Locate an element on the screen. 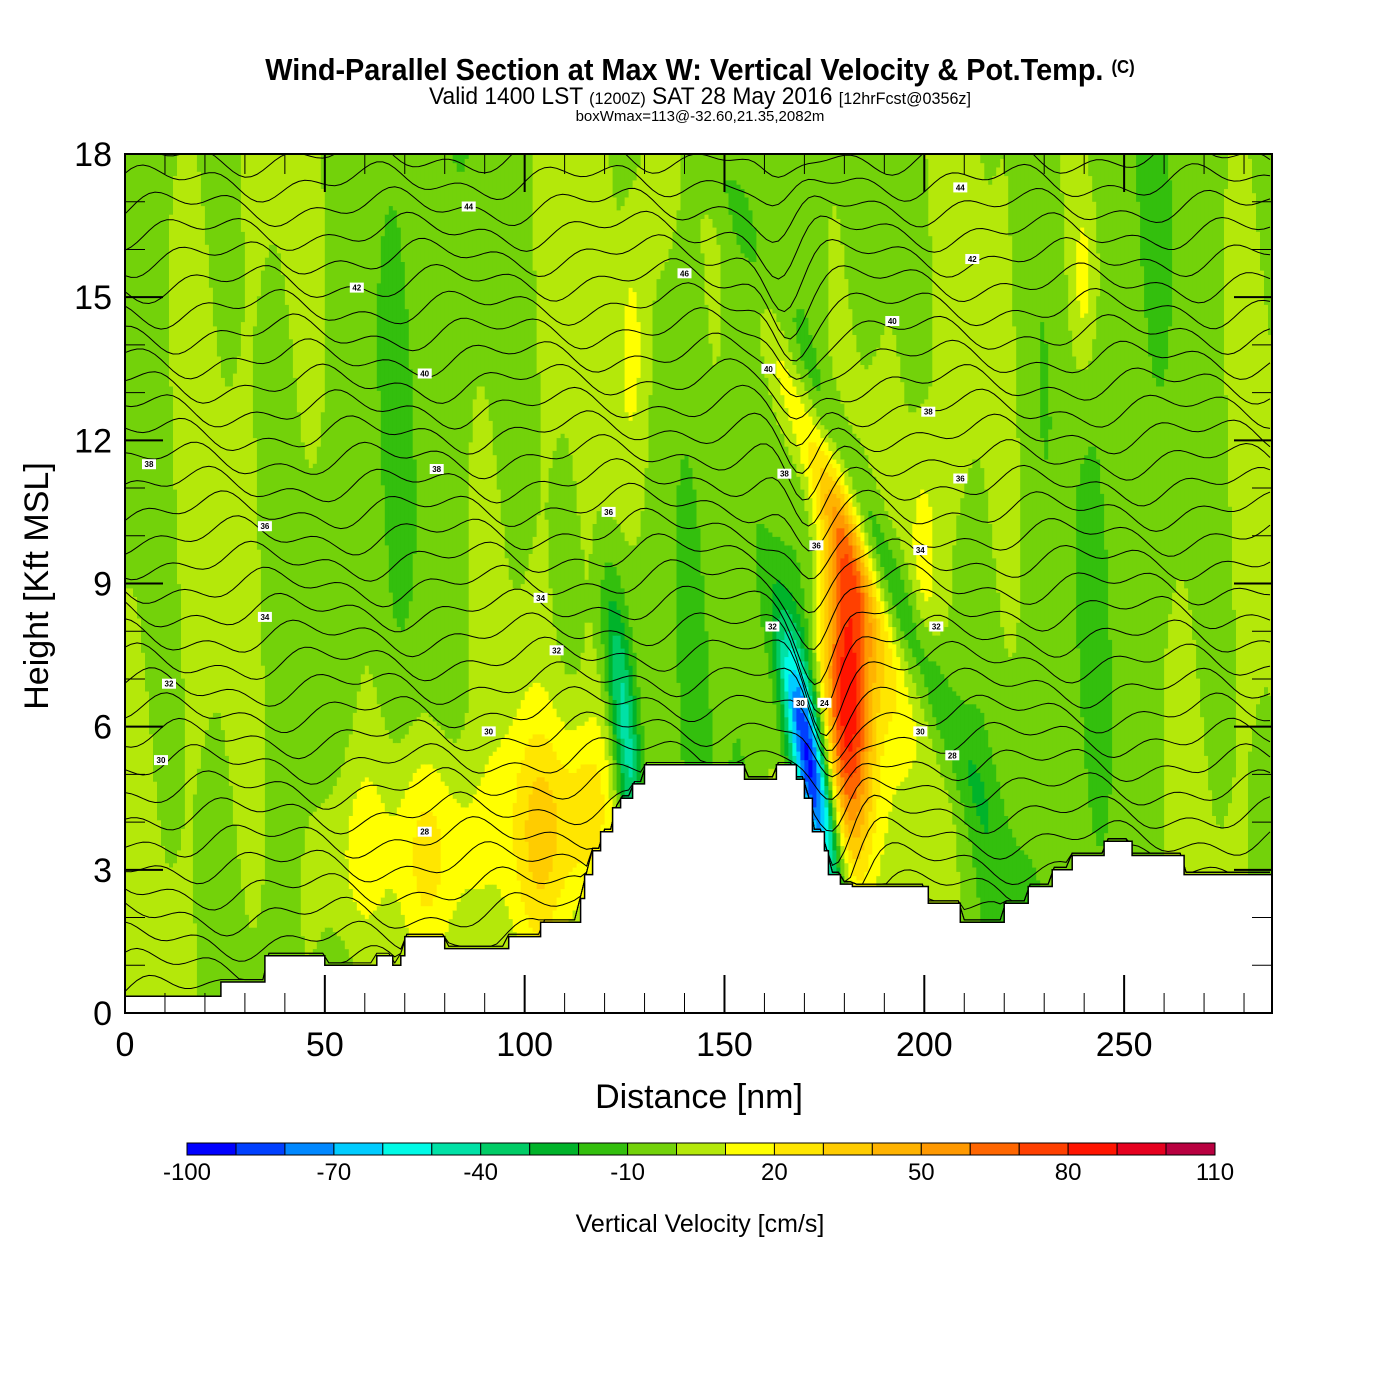  x-tick-labels: 0 50 100 150 200 250 is located at coordinates (634, 1045).